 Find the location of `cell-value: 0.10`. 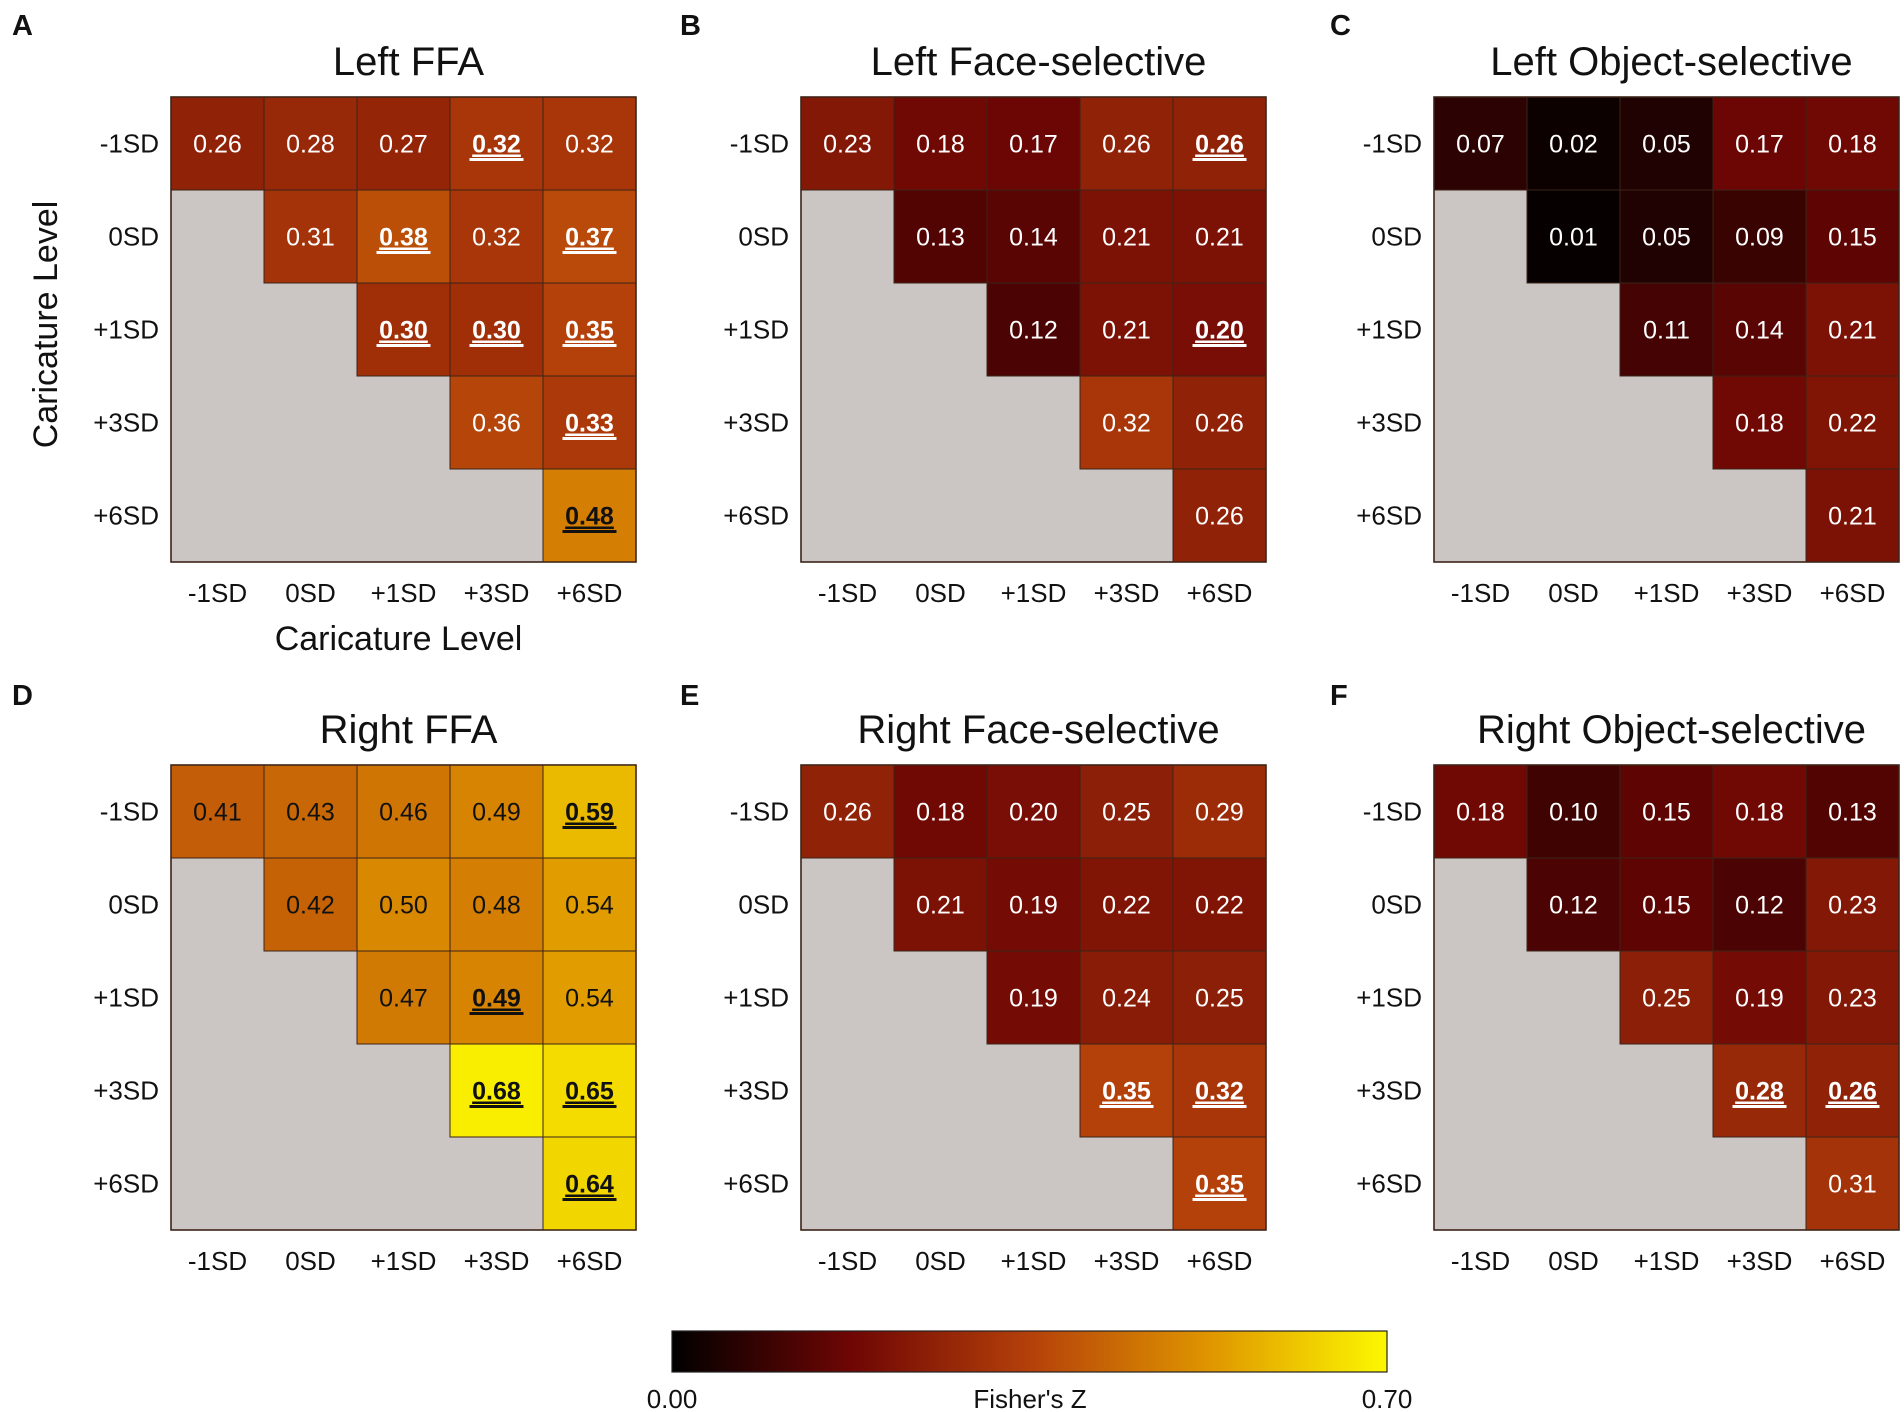

cell-value: 0.10 is located at coordinates (1573, 813).